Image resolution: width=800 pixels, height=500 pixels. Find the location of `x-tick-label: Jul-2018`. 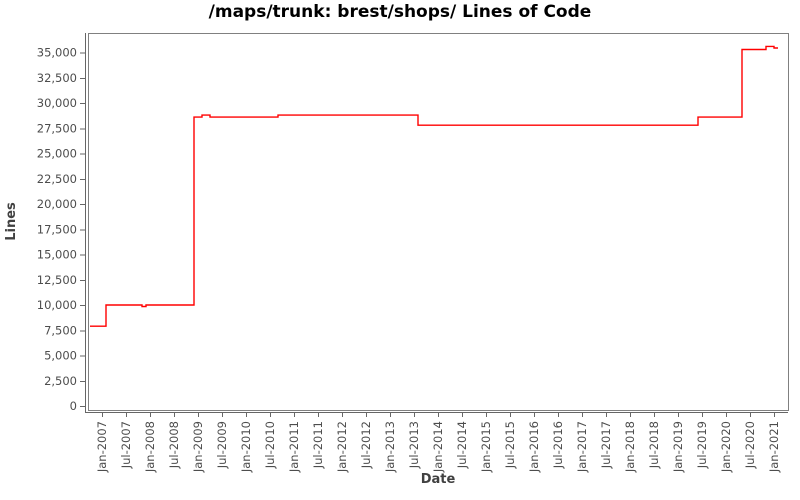

x-tick-label: Jul-2018 is located at coordinates (654, 445).